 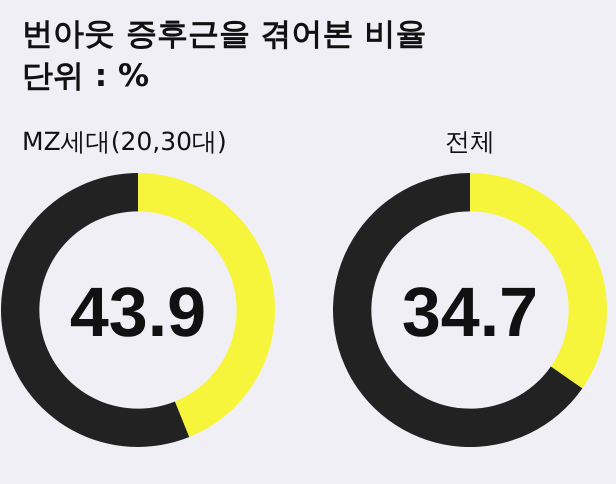 I want to click on title: 번아웃 증후근을 겪어본 비율, so click(x=224, y=34).